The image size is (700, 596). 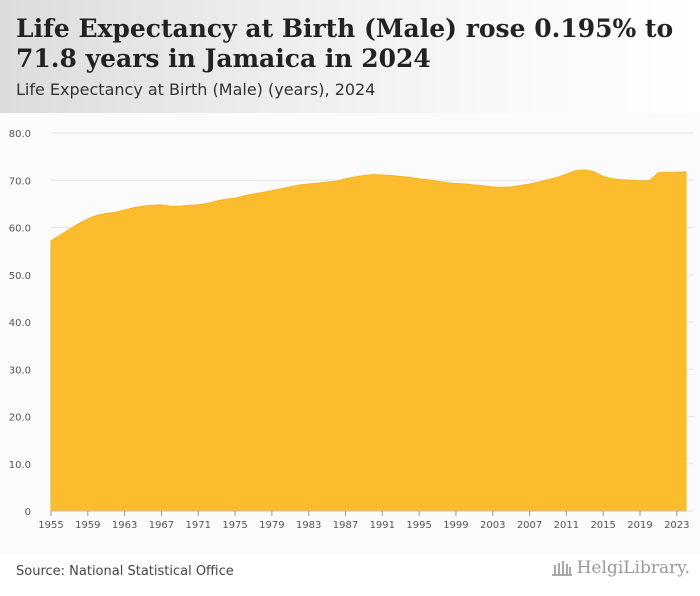 I want to click on y-tick-label: 40.0, so click(x=20, y=323).